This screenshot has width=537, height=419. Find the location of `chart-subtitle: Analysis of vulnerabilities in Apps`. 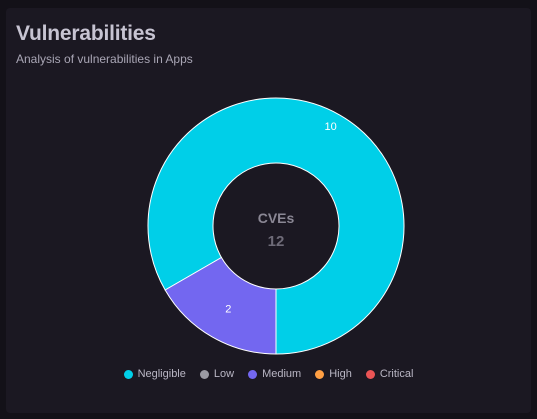

chart-subtitle: Analysis of vulnerabilities in Apps is located at coordinates (104, 59).